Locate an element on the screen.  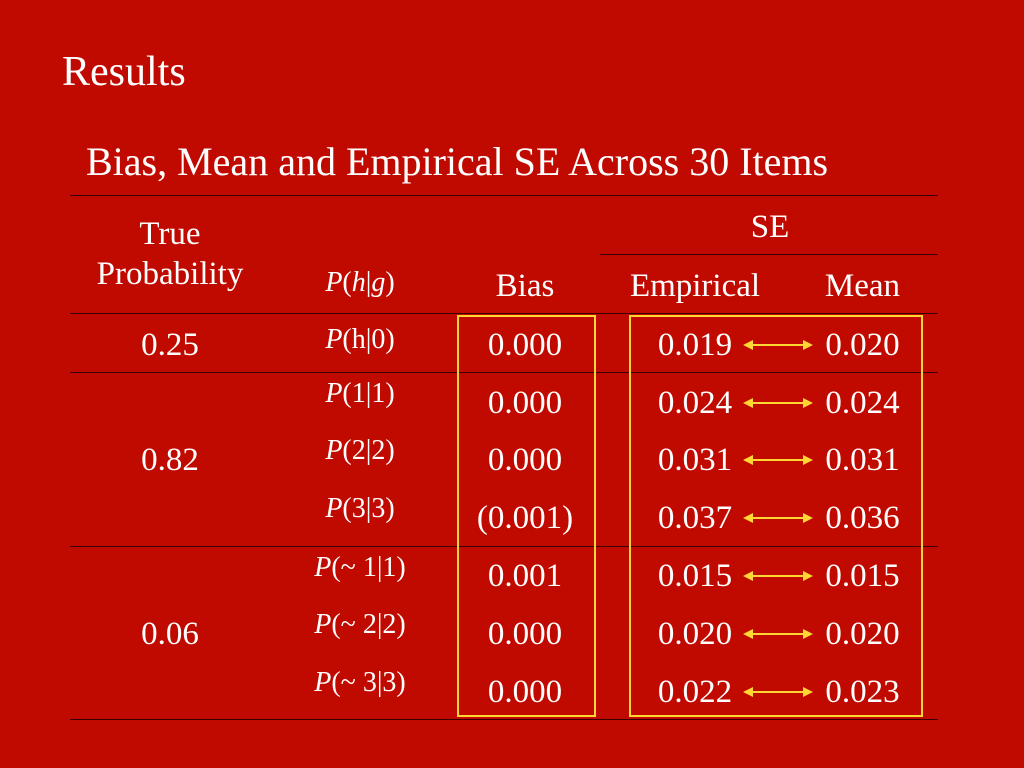
p-label: P(1|1) is located at coordinates (360, 393).